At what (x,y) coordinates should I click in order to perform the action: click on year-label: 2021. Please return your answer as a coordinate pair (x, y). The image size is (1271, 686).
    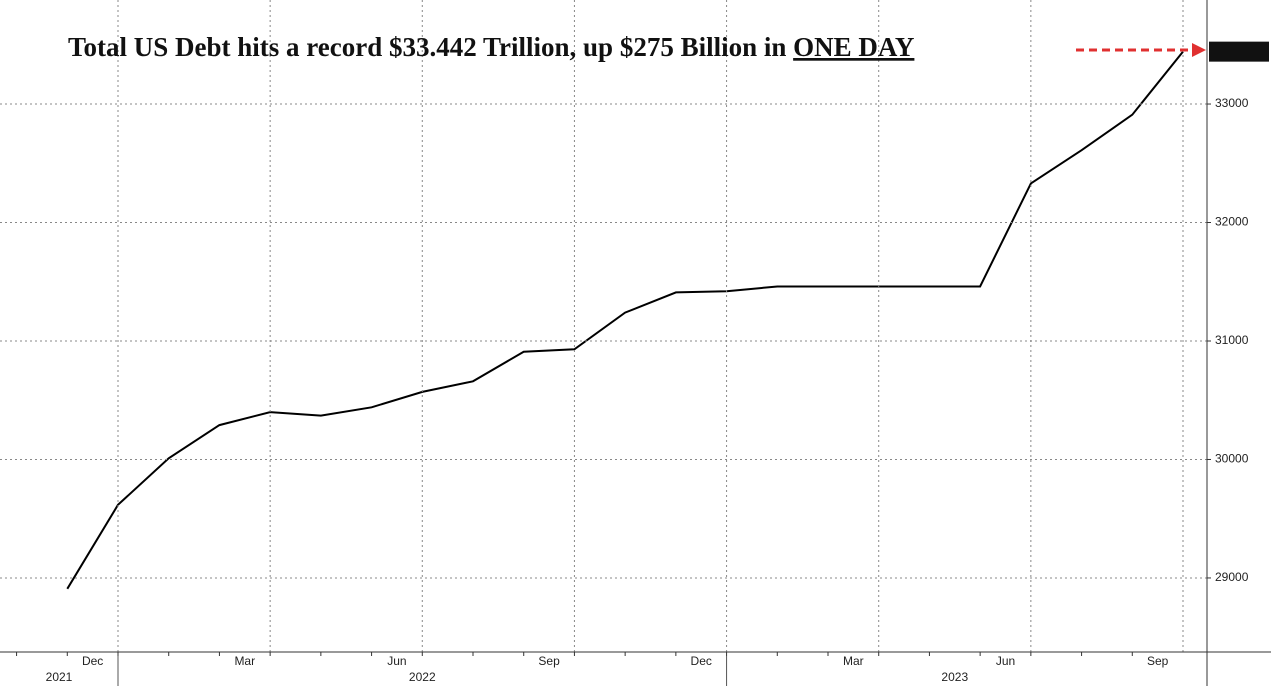
    Looking at the image, I should click on (59, 677).